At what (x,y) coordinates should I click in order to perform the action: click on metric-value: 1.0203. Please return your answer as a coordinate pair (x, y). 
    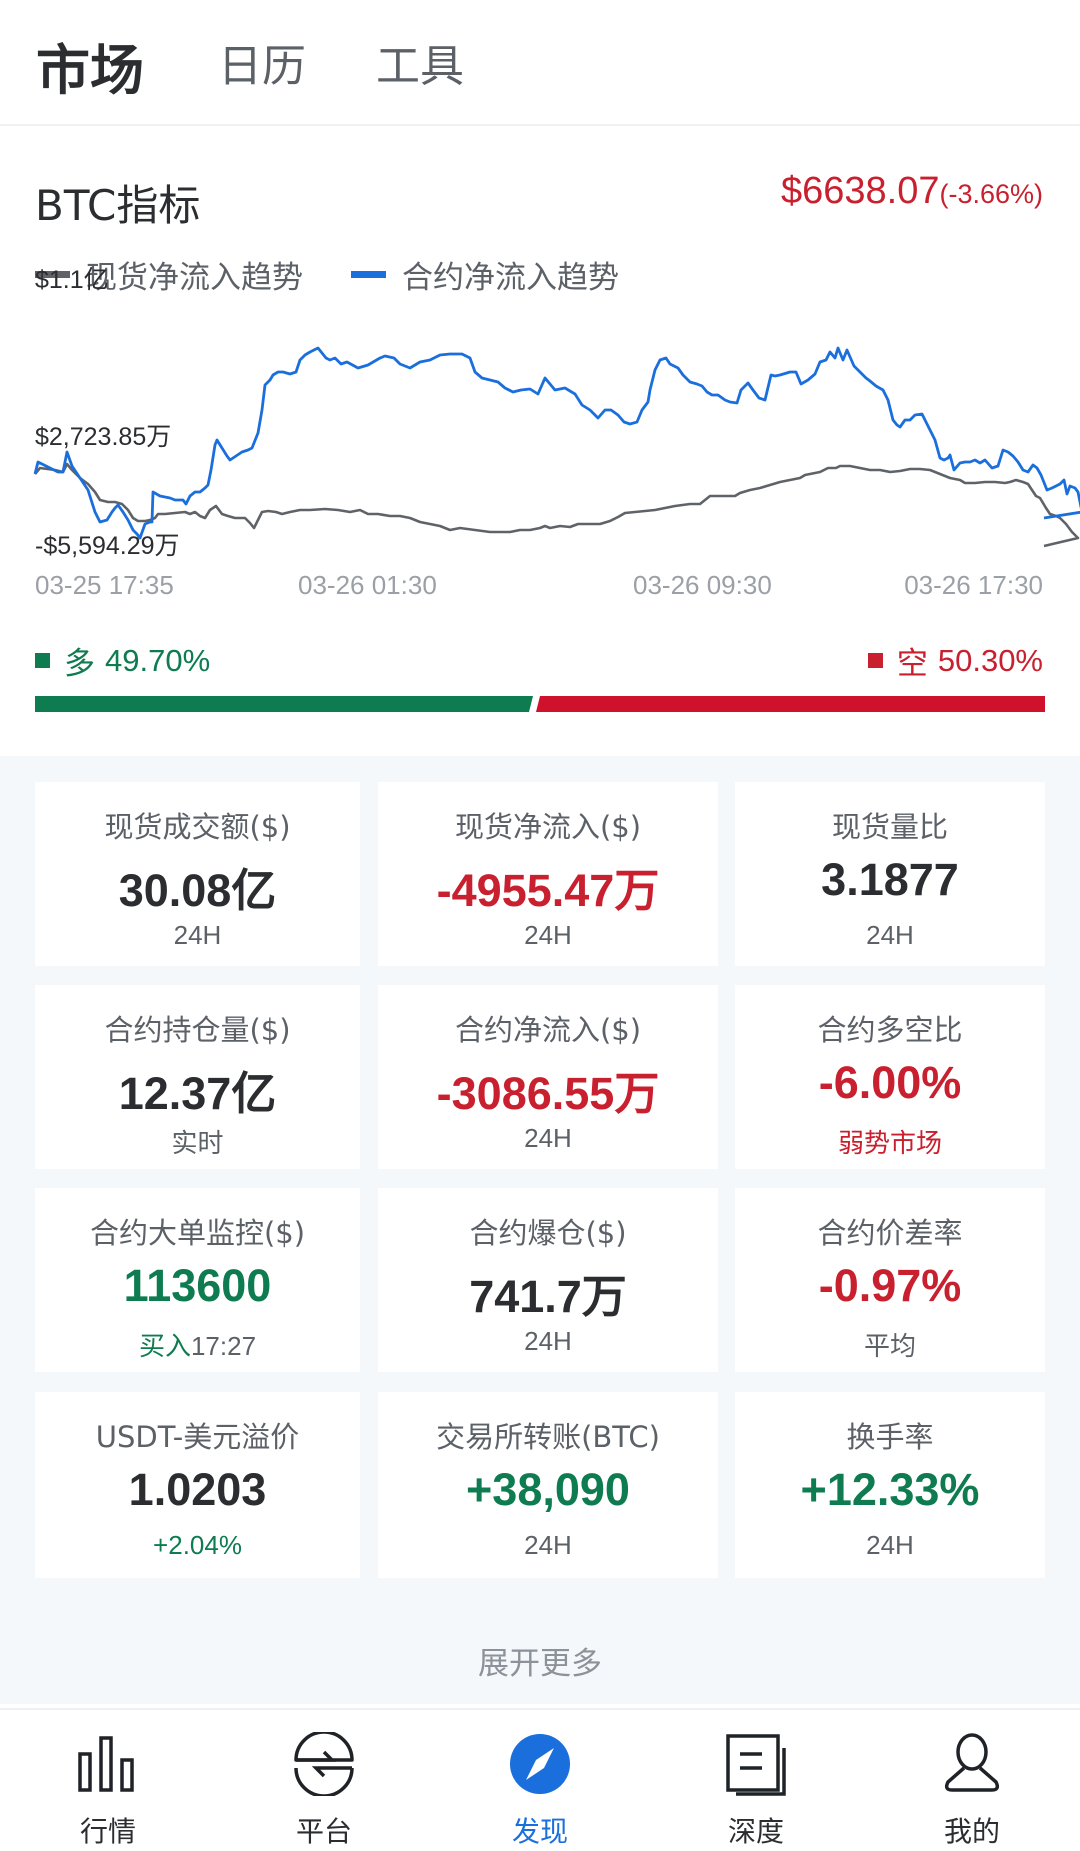
    Looking at the image, I should click on (197, 1489).